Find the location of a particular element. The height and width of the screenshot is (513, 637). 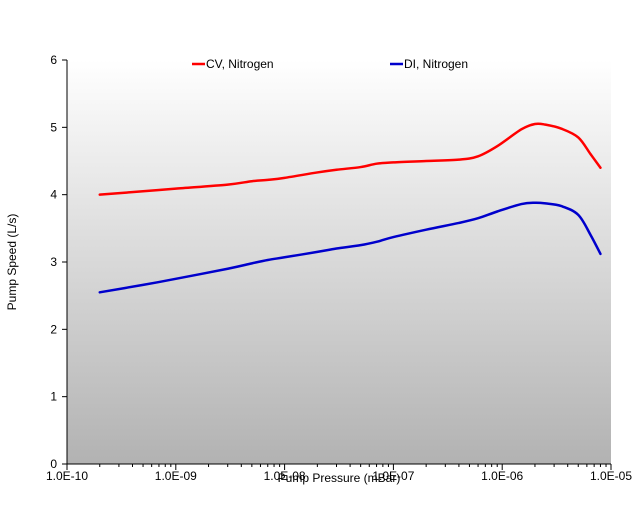

x-tick-label: 1.0E-07 is located at coordinates (393, 476).